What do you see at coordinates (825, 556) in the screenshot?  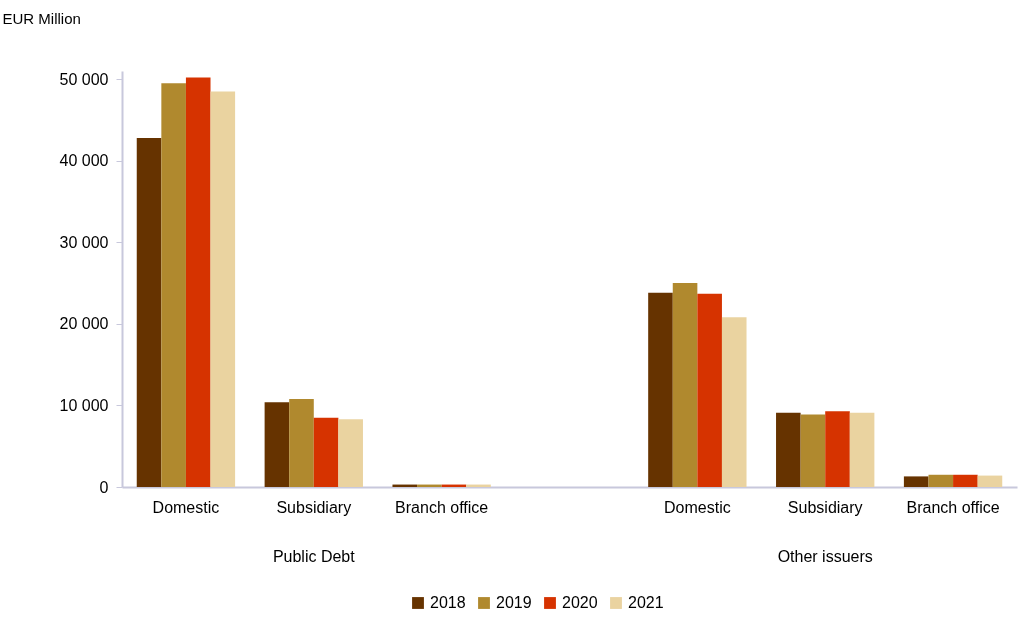 I see `text: Other issuers` at bounding box center [825, 556].